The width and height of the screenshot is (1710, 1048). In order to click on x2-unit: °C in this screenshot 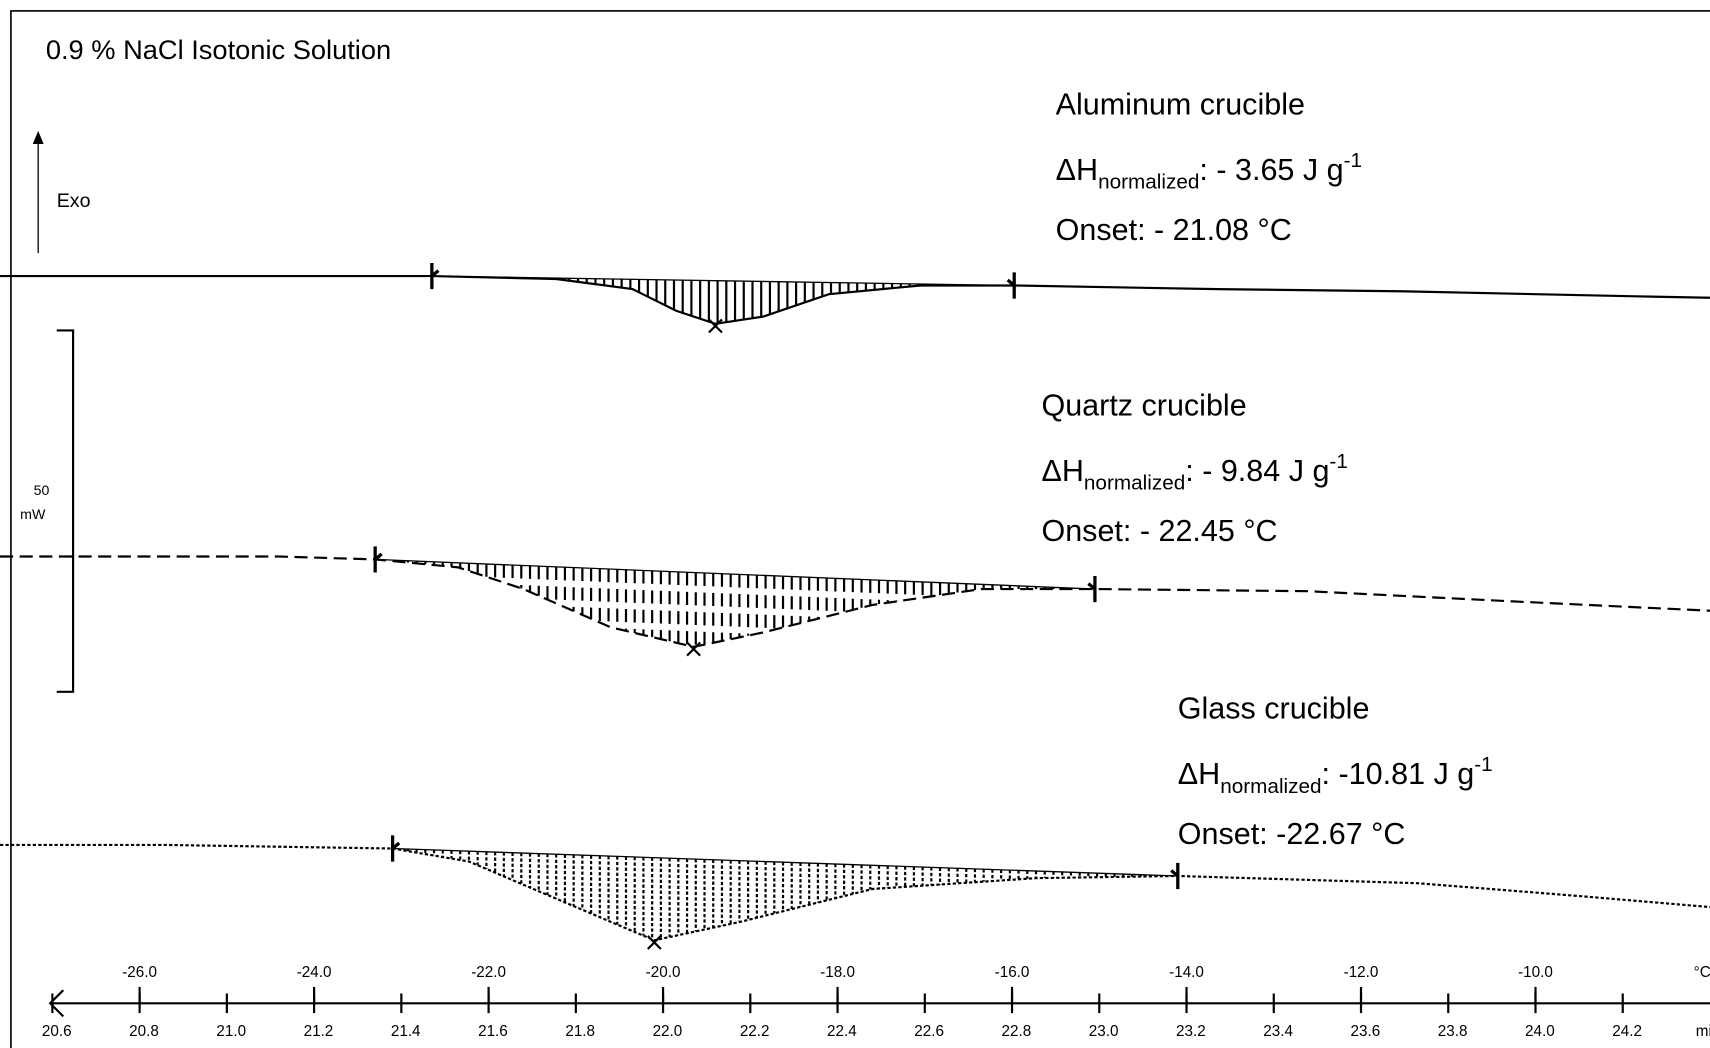, I will do `click(1702, 972)`.